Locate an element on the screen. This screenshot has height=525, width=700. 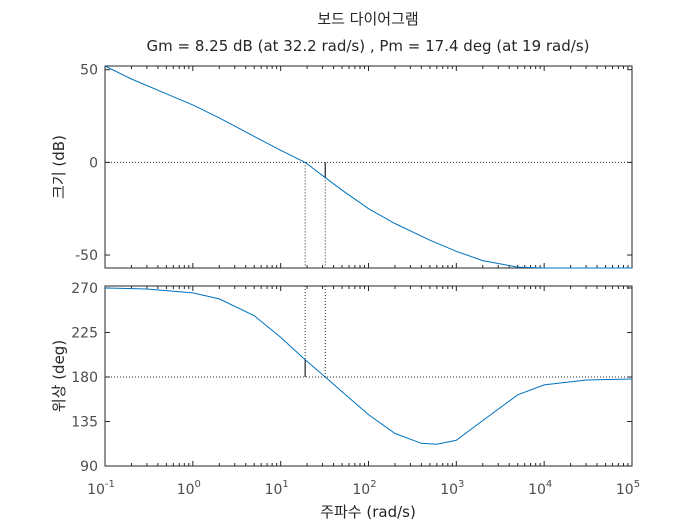
y-tick-label: 225 is located at coordinates (84, 333).